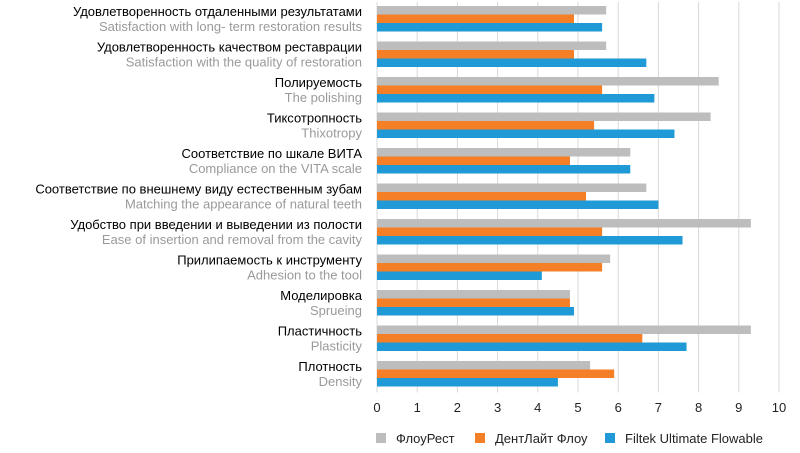 The width and height of the screenshot is (800, 453). What do you see at coordinates (490, 267) in the screenshot?
I see `bar-s1-c7` at bounding box center [490, 267].